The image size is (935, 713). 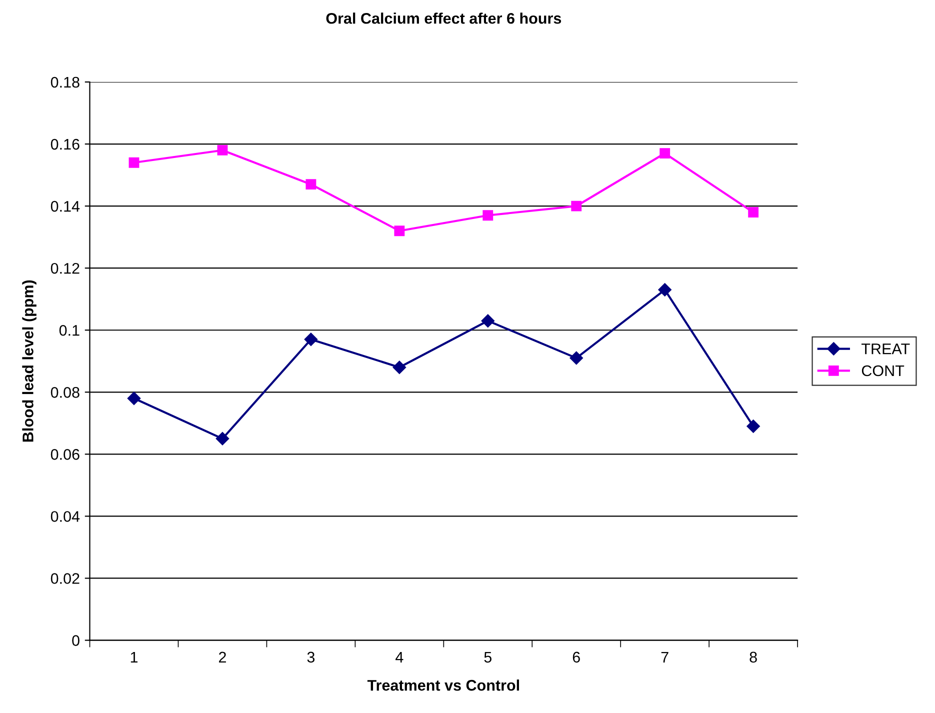 I want to click on x-tick-label: 8, so click(x=753, y=657).